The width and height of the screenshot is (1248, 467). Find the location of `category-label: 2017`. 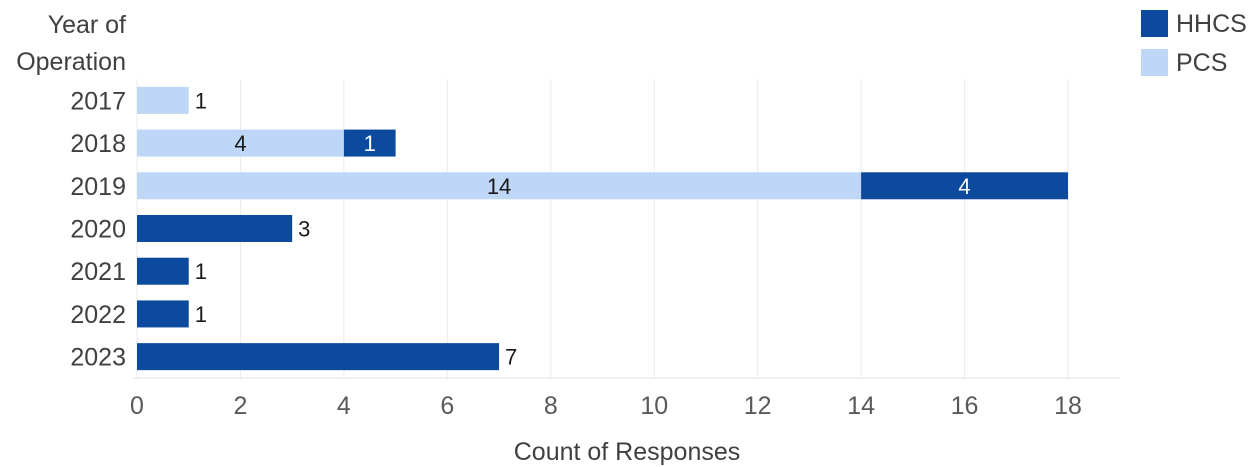

category-label: 2017 is located at coordinates (98, 101).